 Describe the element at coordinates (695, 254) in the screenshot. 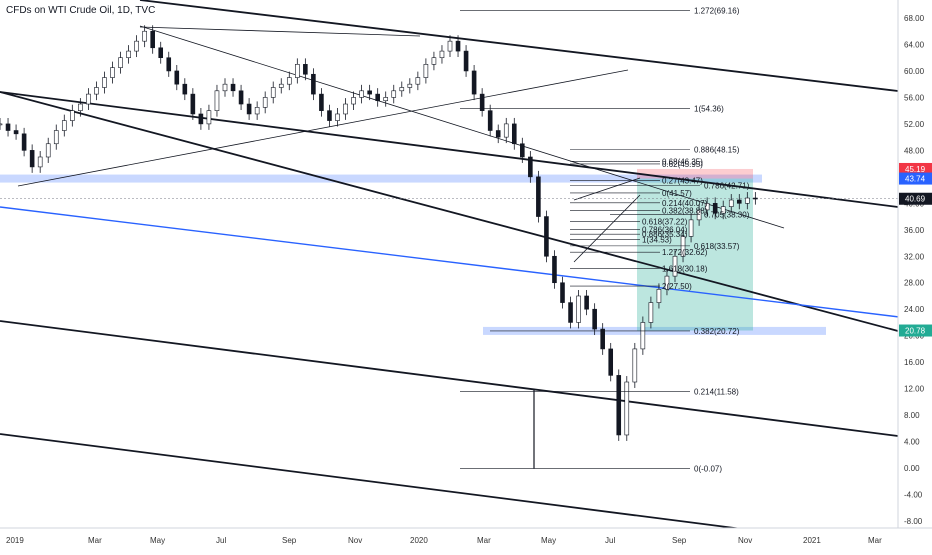

I see `target-zone` at that location.